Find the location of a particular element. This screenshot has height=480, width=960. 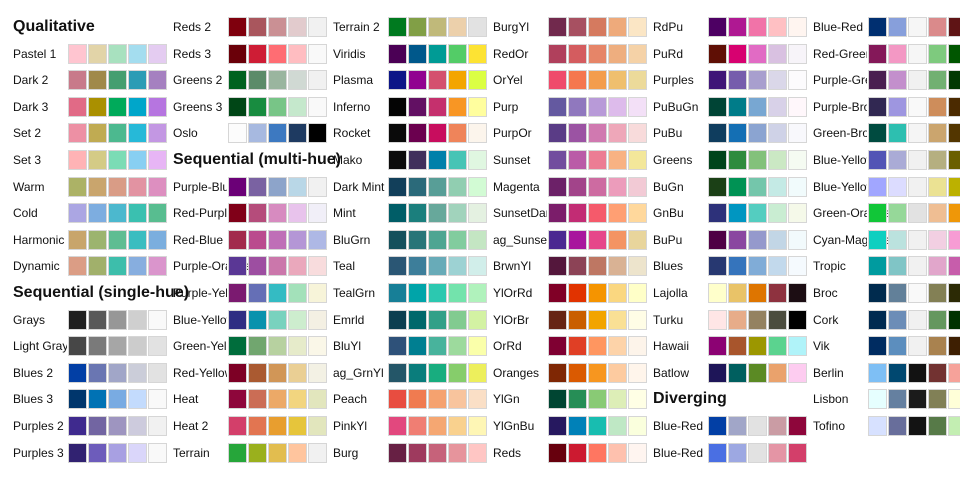

palette-row: Blue-Yellow 3 is located at coordinates (886, 186).